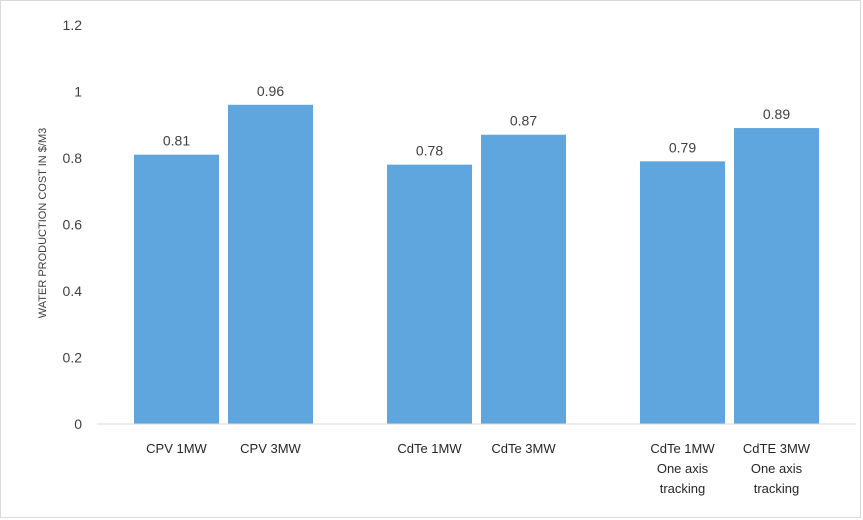 The width and height of the screenshot is (863, 520). Describe the element at coordinates (73, 25) in the screenshot. I see `y-tick-label: 1.2` at that location.